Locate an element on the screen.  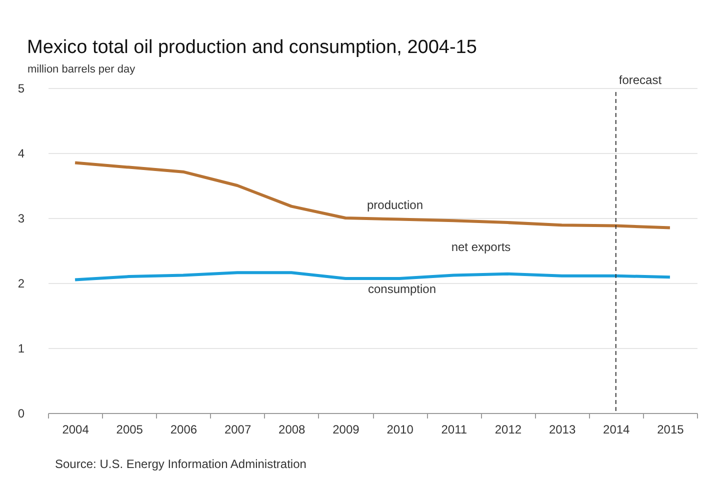
x-tick-label: 2014 is located at coordinates (616, 429).